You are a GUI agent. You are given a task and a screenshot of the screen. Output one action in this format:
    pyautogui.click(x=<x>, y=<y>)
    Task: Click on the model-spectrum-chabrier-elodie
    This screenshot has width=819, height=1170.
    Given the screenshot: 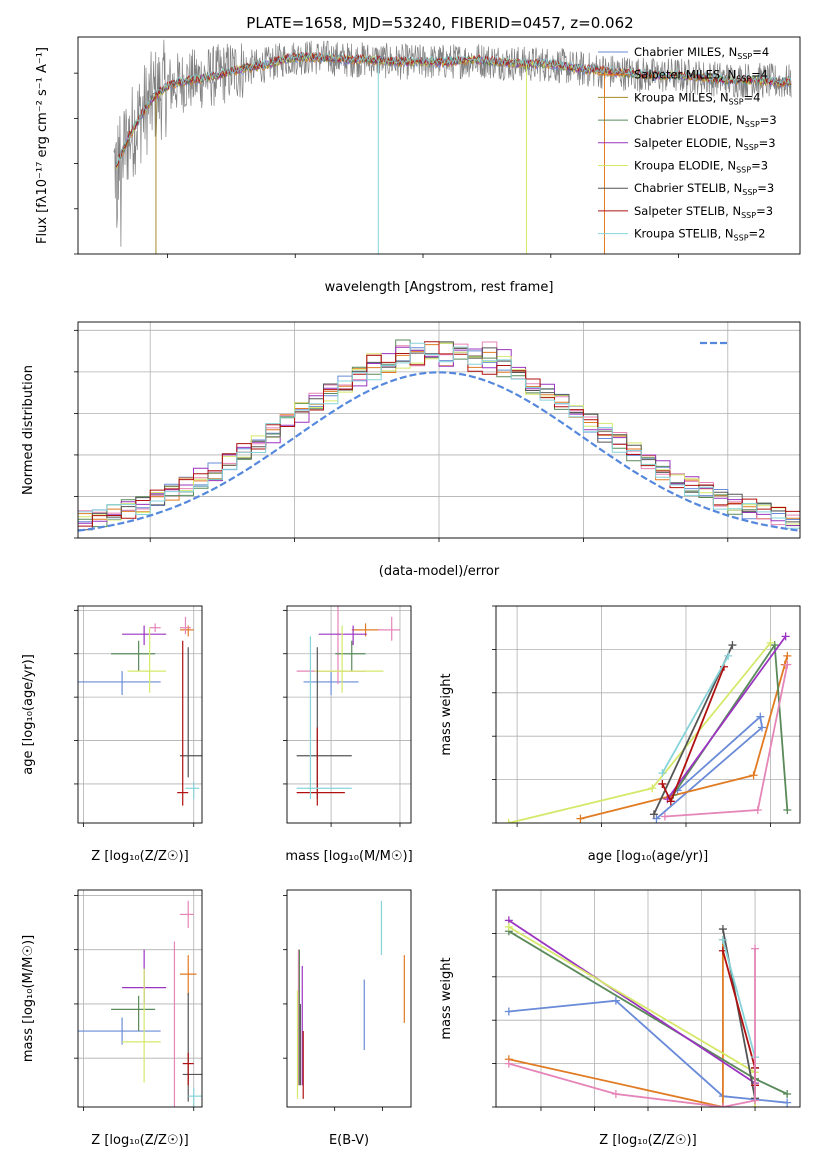 What is the action you would take?
    pyautogui.click(x=453, y=109)
    